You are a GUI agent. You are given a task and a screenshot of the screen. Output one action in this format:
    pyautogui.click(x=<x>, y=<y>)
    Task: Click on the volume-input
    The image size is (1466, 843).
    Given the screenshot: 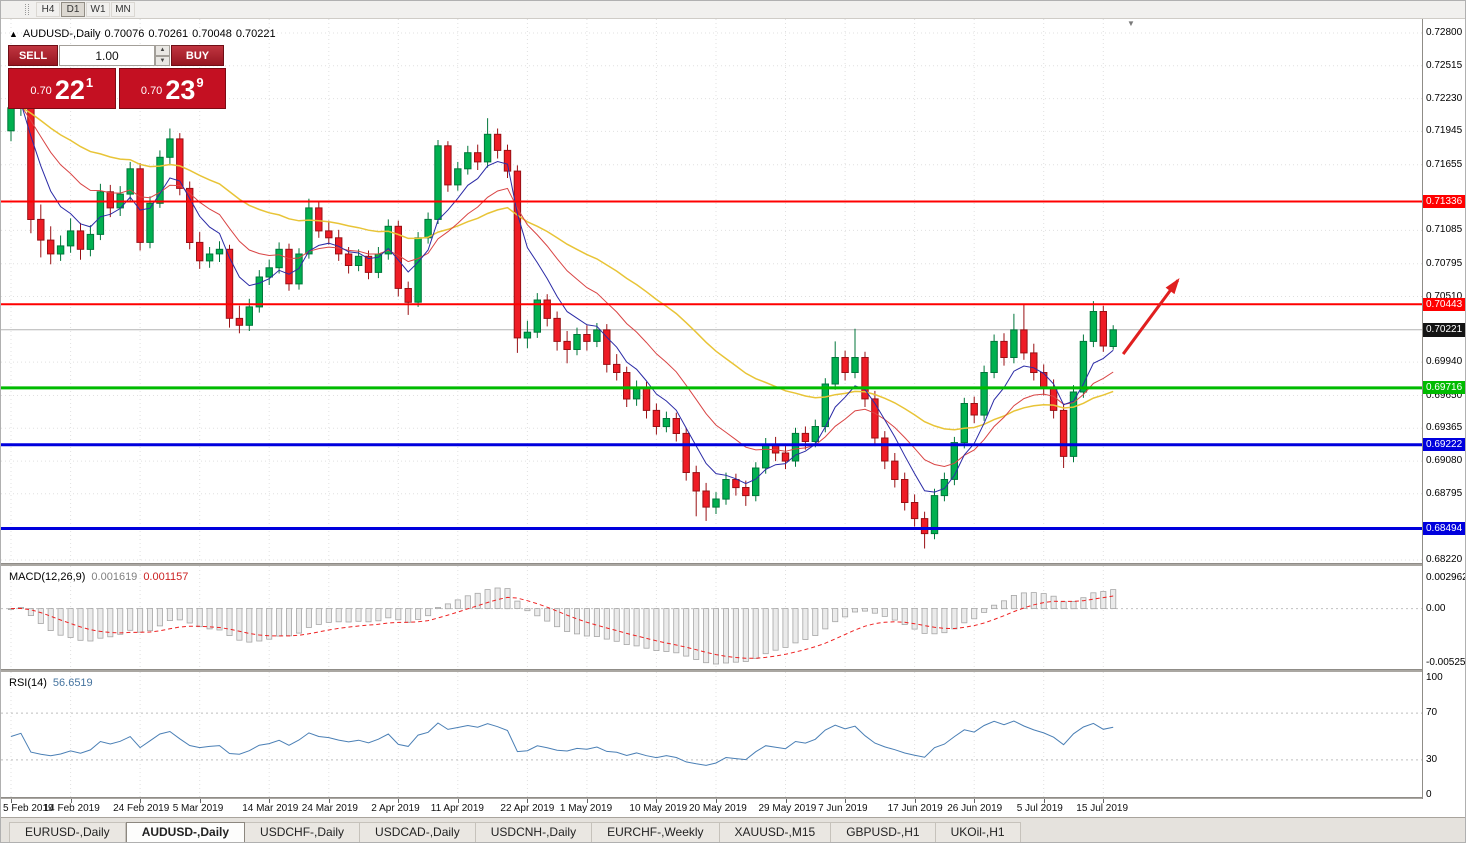 What is the action you would take?
    pyautogui.click(x=107, y=55)
    